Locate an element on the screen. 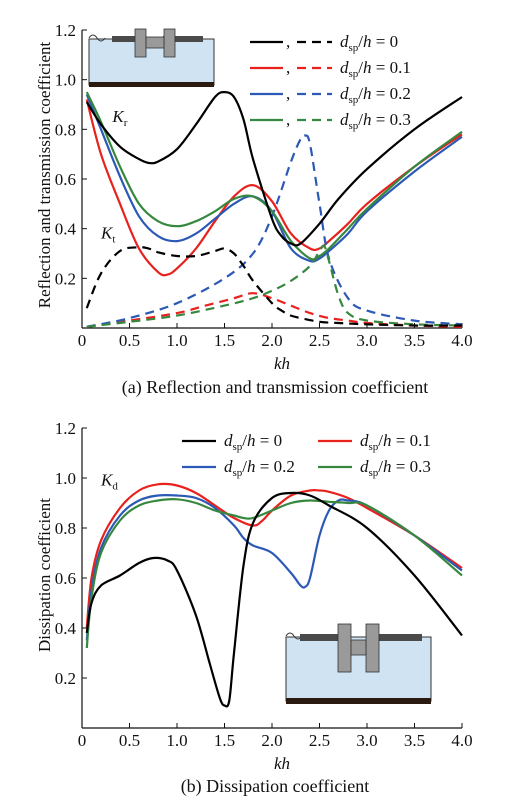  panel-a-x-tick-label: 2.5 is located at coordinates (319, 340).